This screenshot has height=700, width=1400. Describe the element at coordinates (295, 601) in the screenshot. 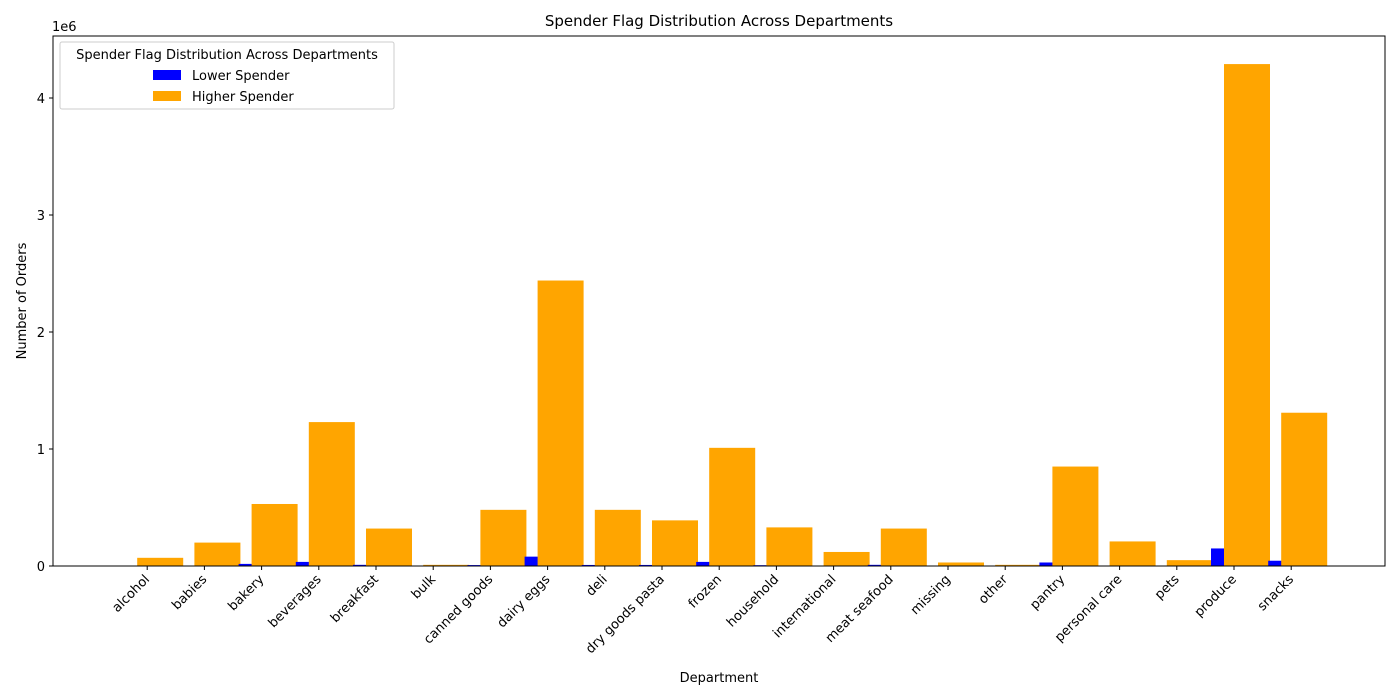

I see `x-tick-label-beverages: beverages` at that location.